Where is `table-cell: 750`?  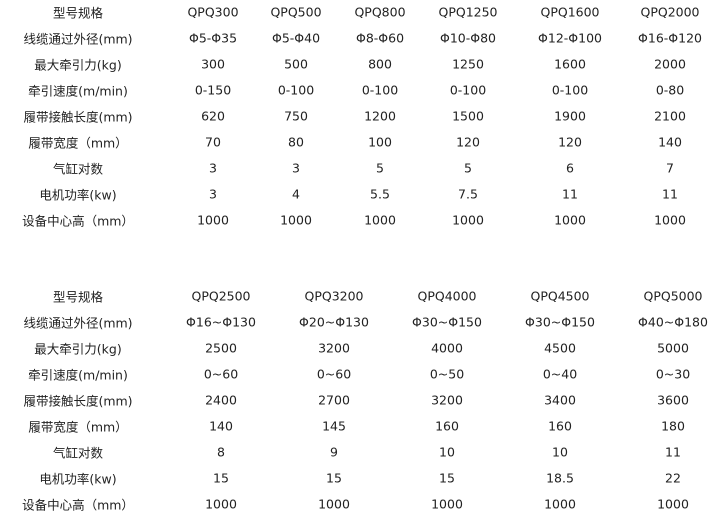
table-cell: 750 is located at coordinates (296, 116).